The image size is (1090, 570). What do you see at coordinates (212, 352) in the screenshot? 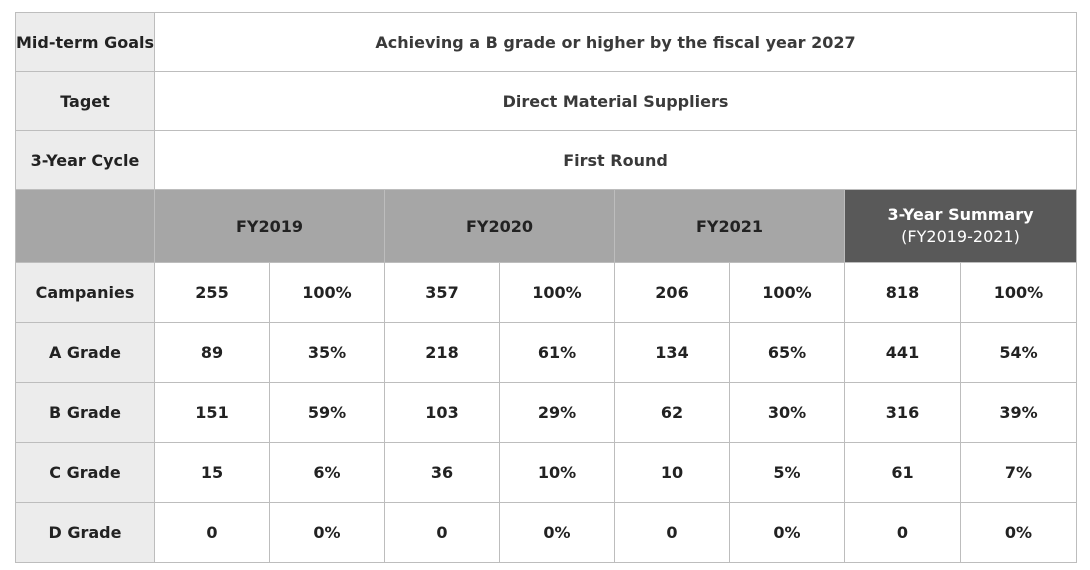
I see `table-cell: 89` at bounding box center [212, 352].